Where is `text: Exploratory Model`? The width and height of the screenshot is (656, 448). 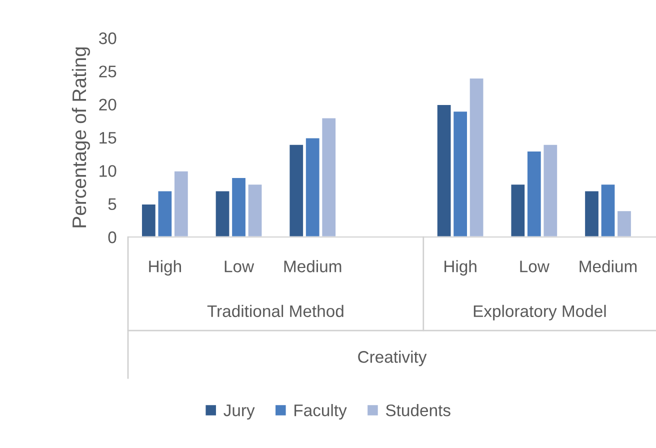 text: Exploratory Model is located at coordinates (540, 312).